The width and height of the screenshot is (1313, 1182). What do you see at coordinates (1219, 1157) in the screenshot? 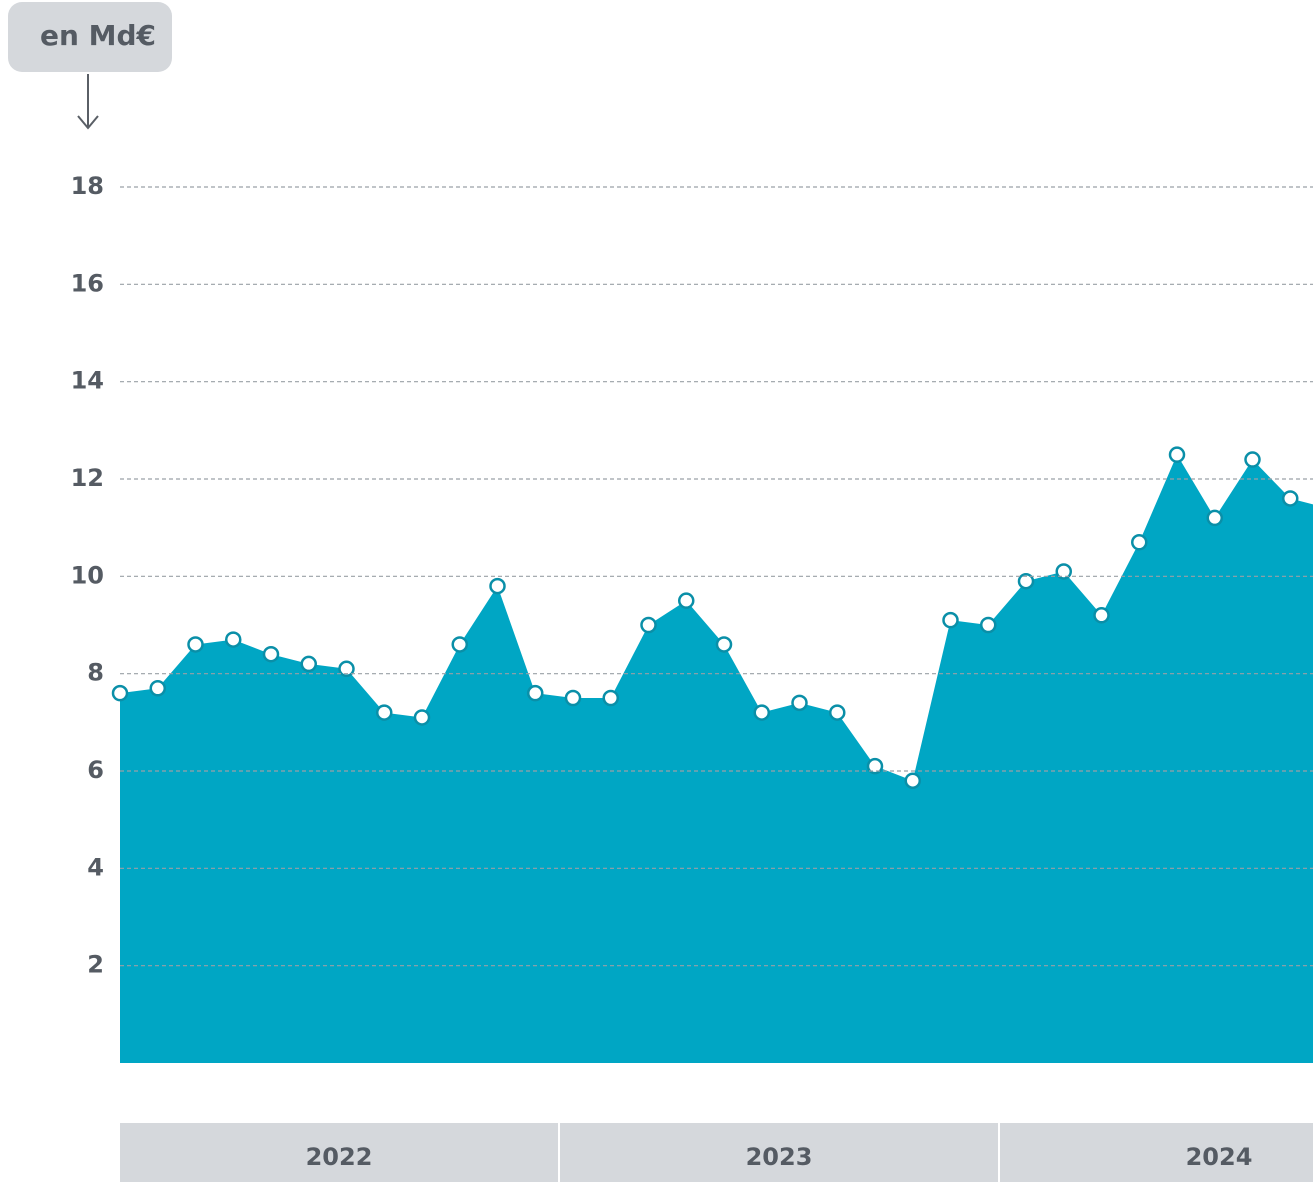
I see `year-label: 2024` at bounding box center [1219, 1157].